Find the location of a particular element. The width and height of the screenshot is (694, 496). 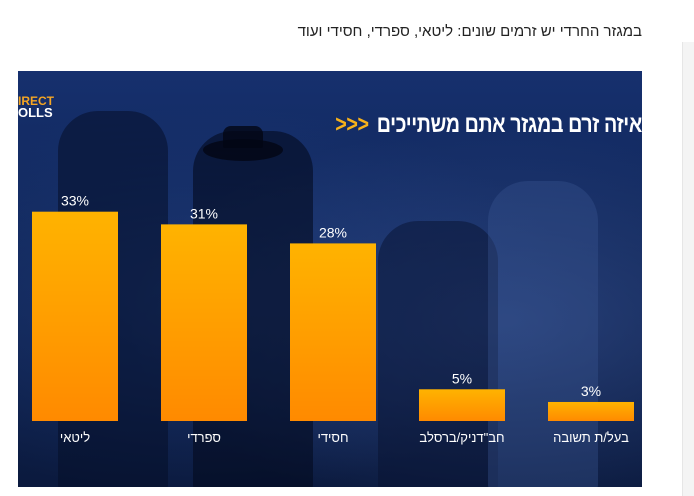

bar-value-label: 3% is located at coordinates (591, 391).